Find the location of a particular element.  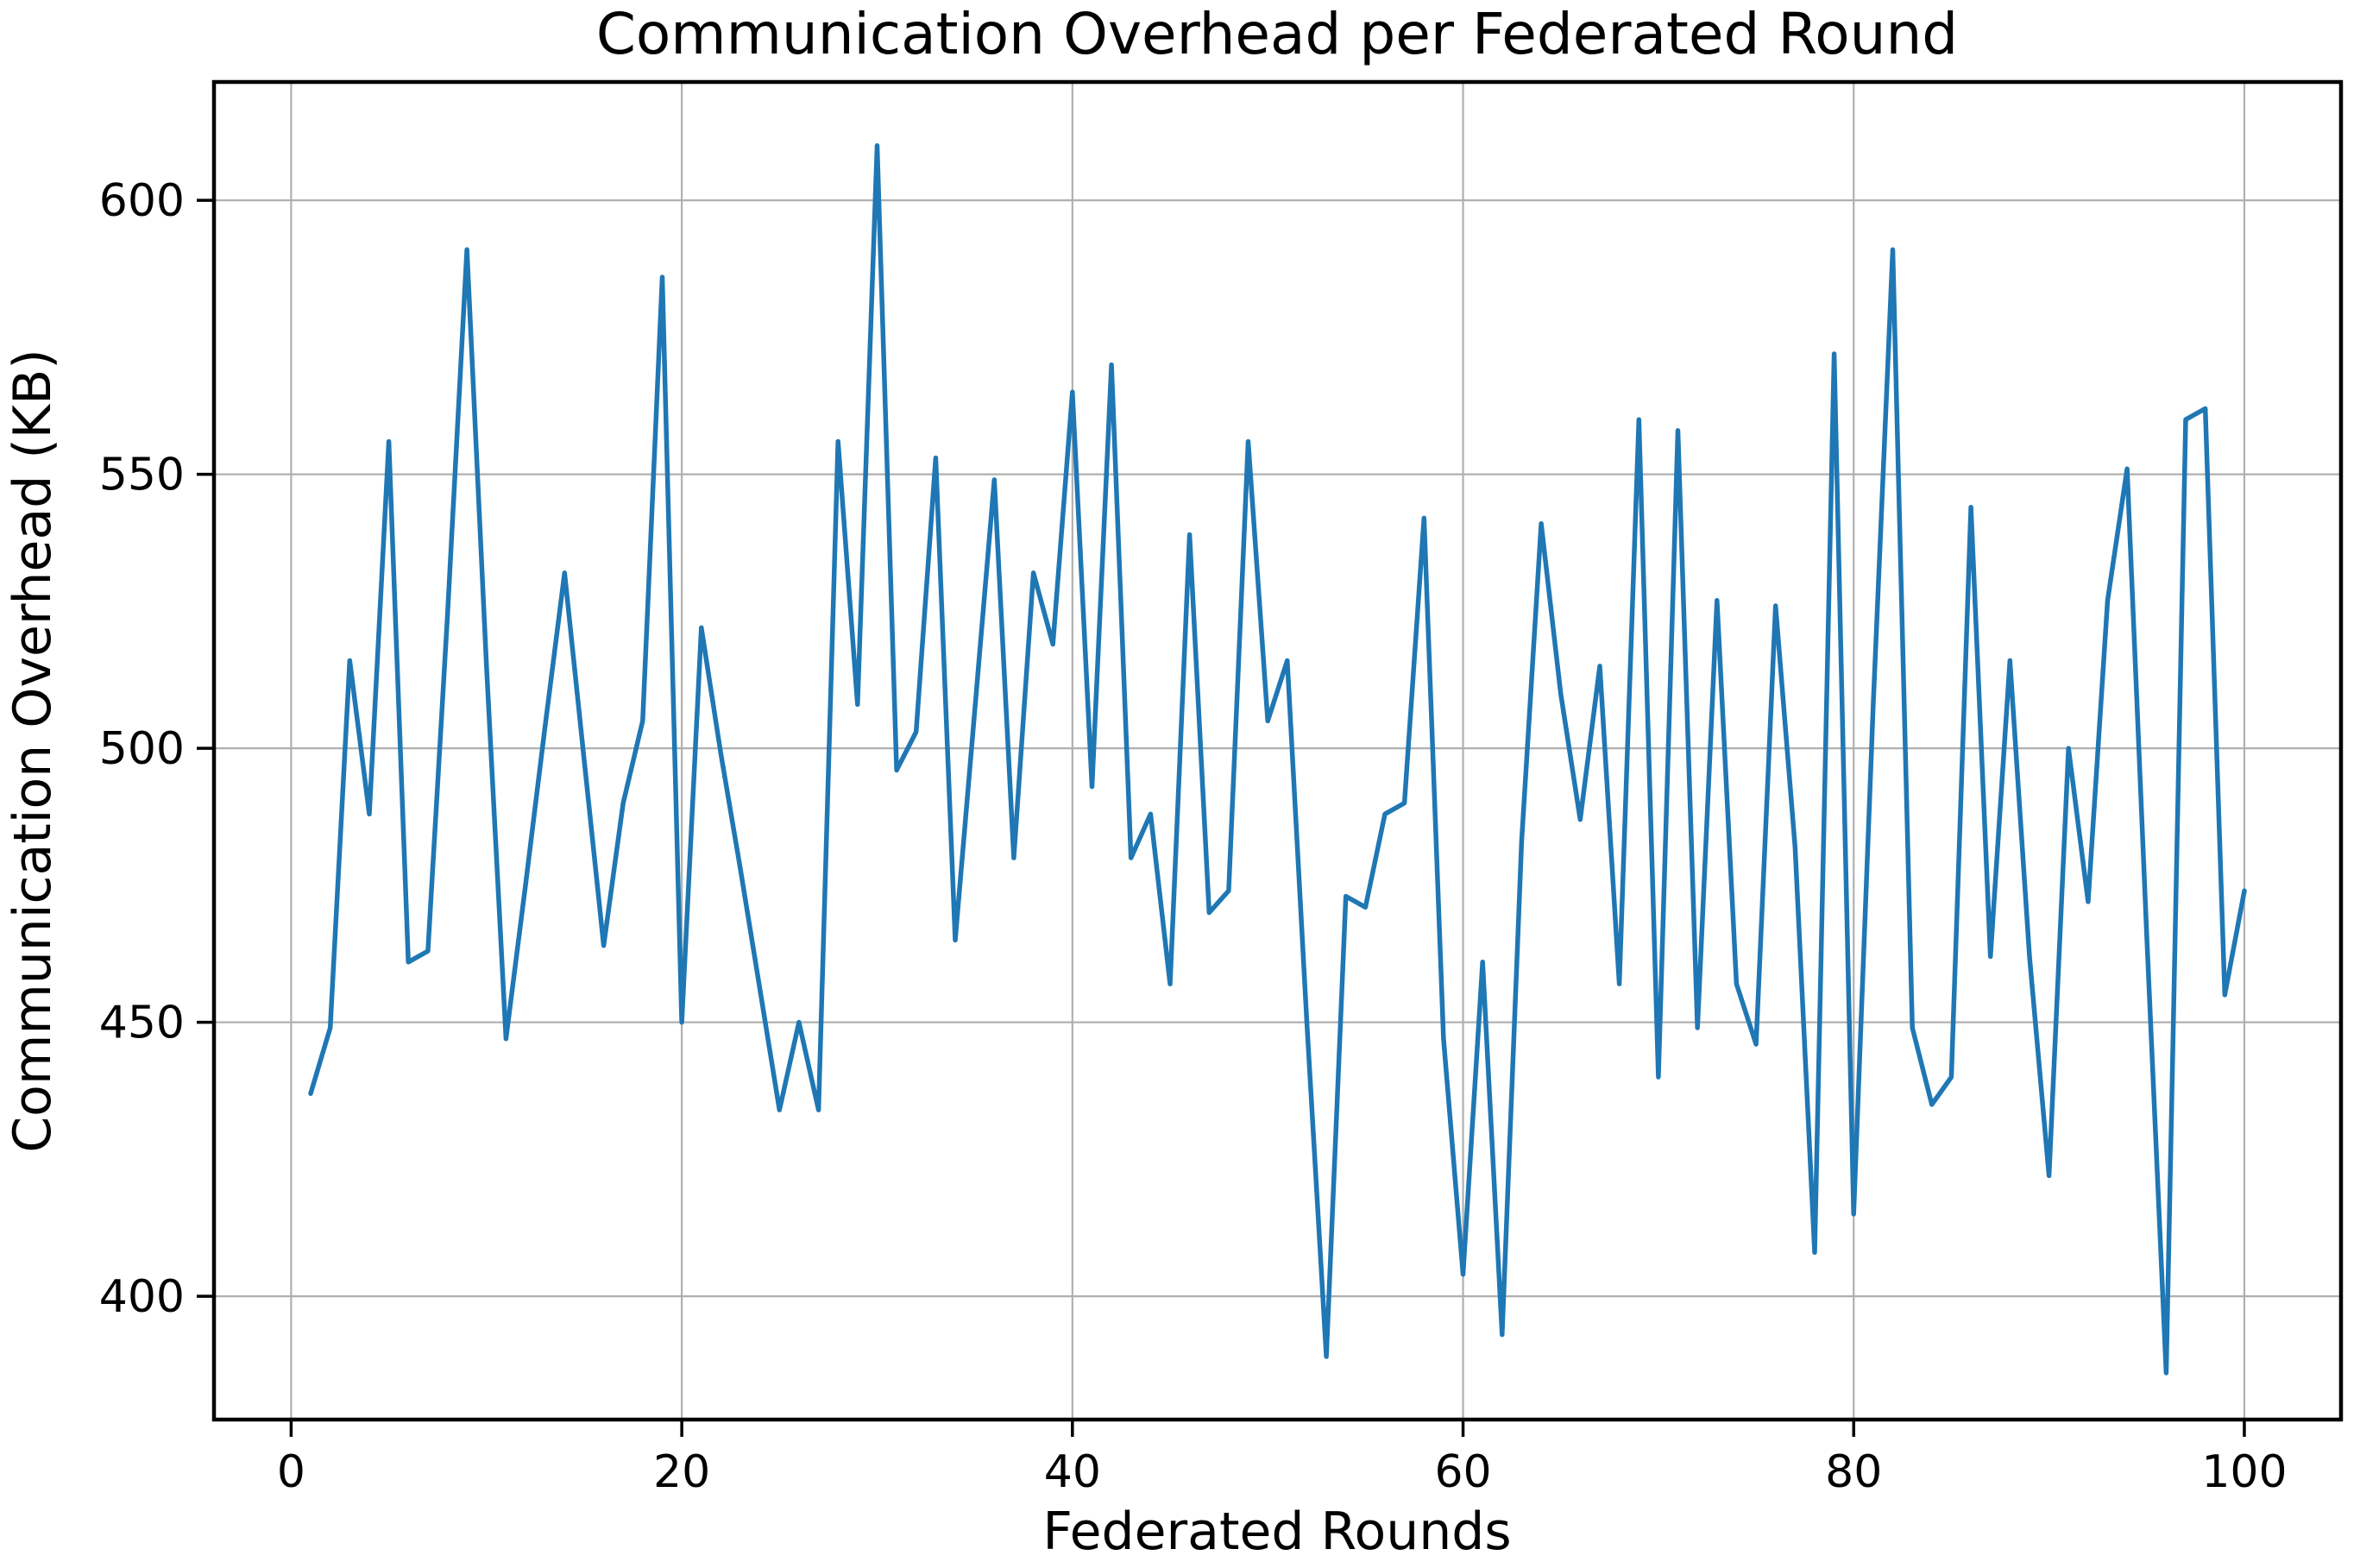

y-tick-label: 400 is located at coordinates (142, 1297).